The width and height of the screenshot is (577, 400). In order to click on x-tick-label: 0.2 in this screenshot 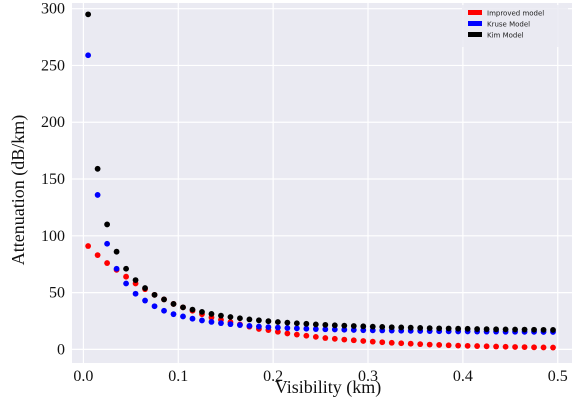, I will do `click(273, 376)`.